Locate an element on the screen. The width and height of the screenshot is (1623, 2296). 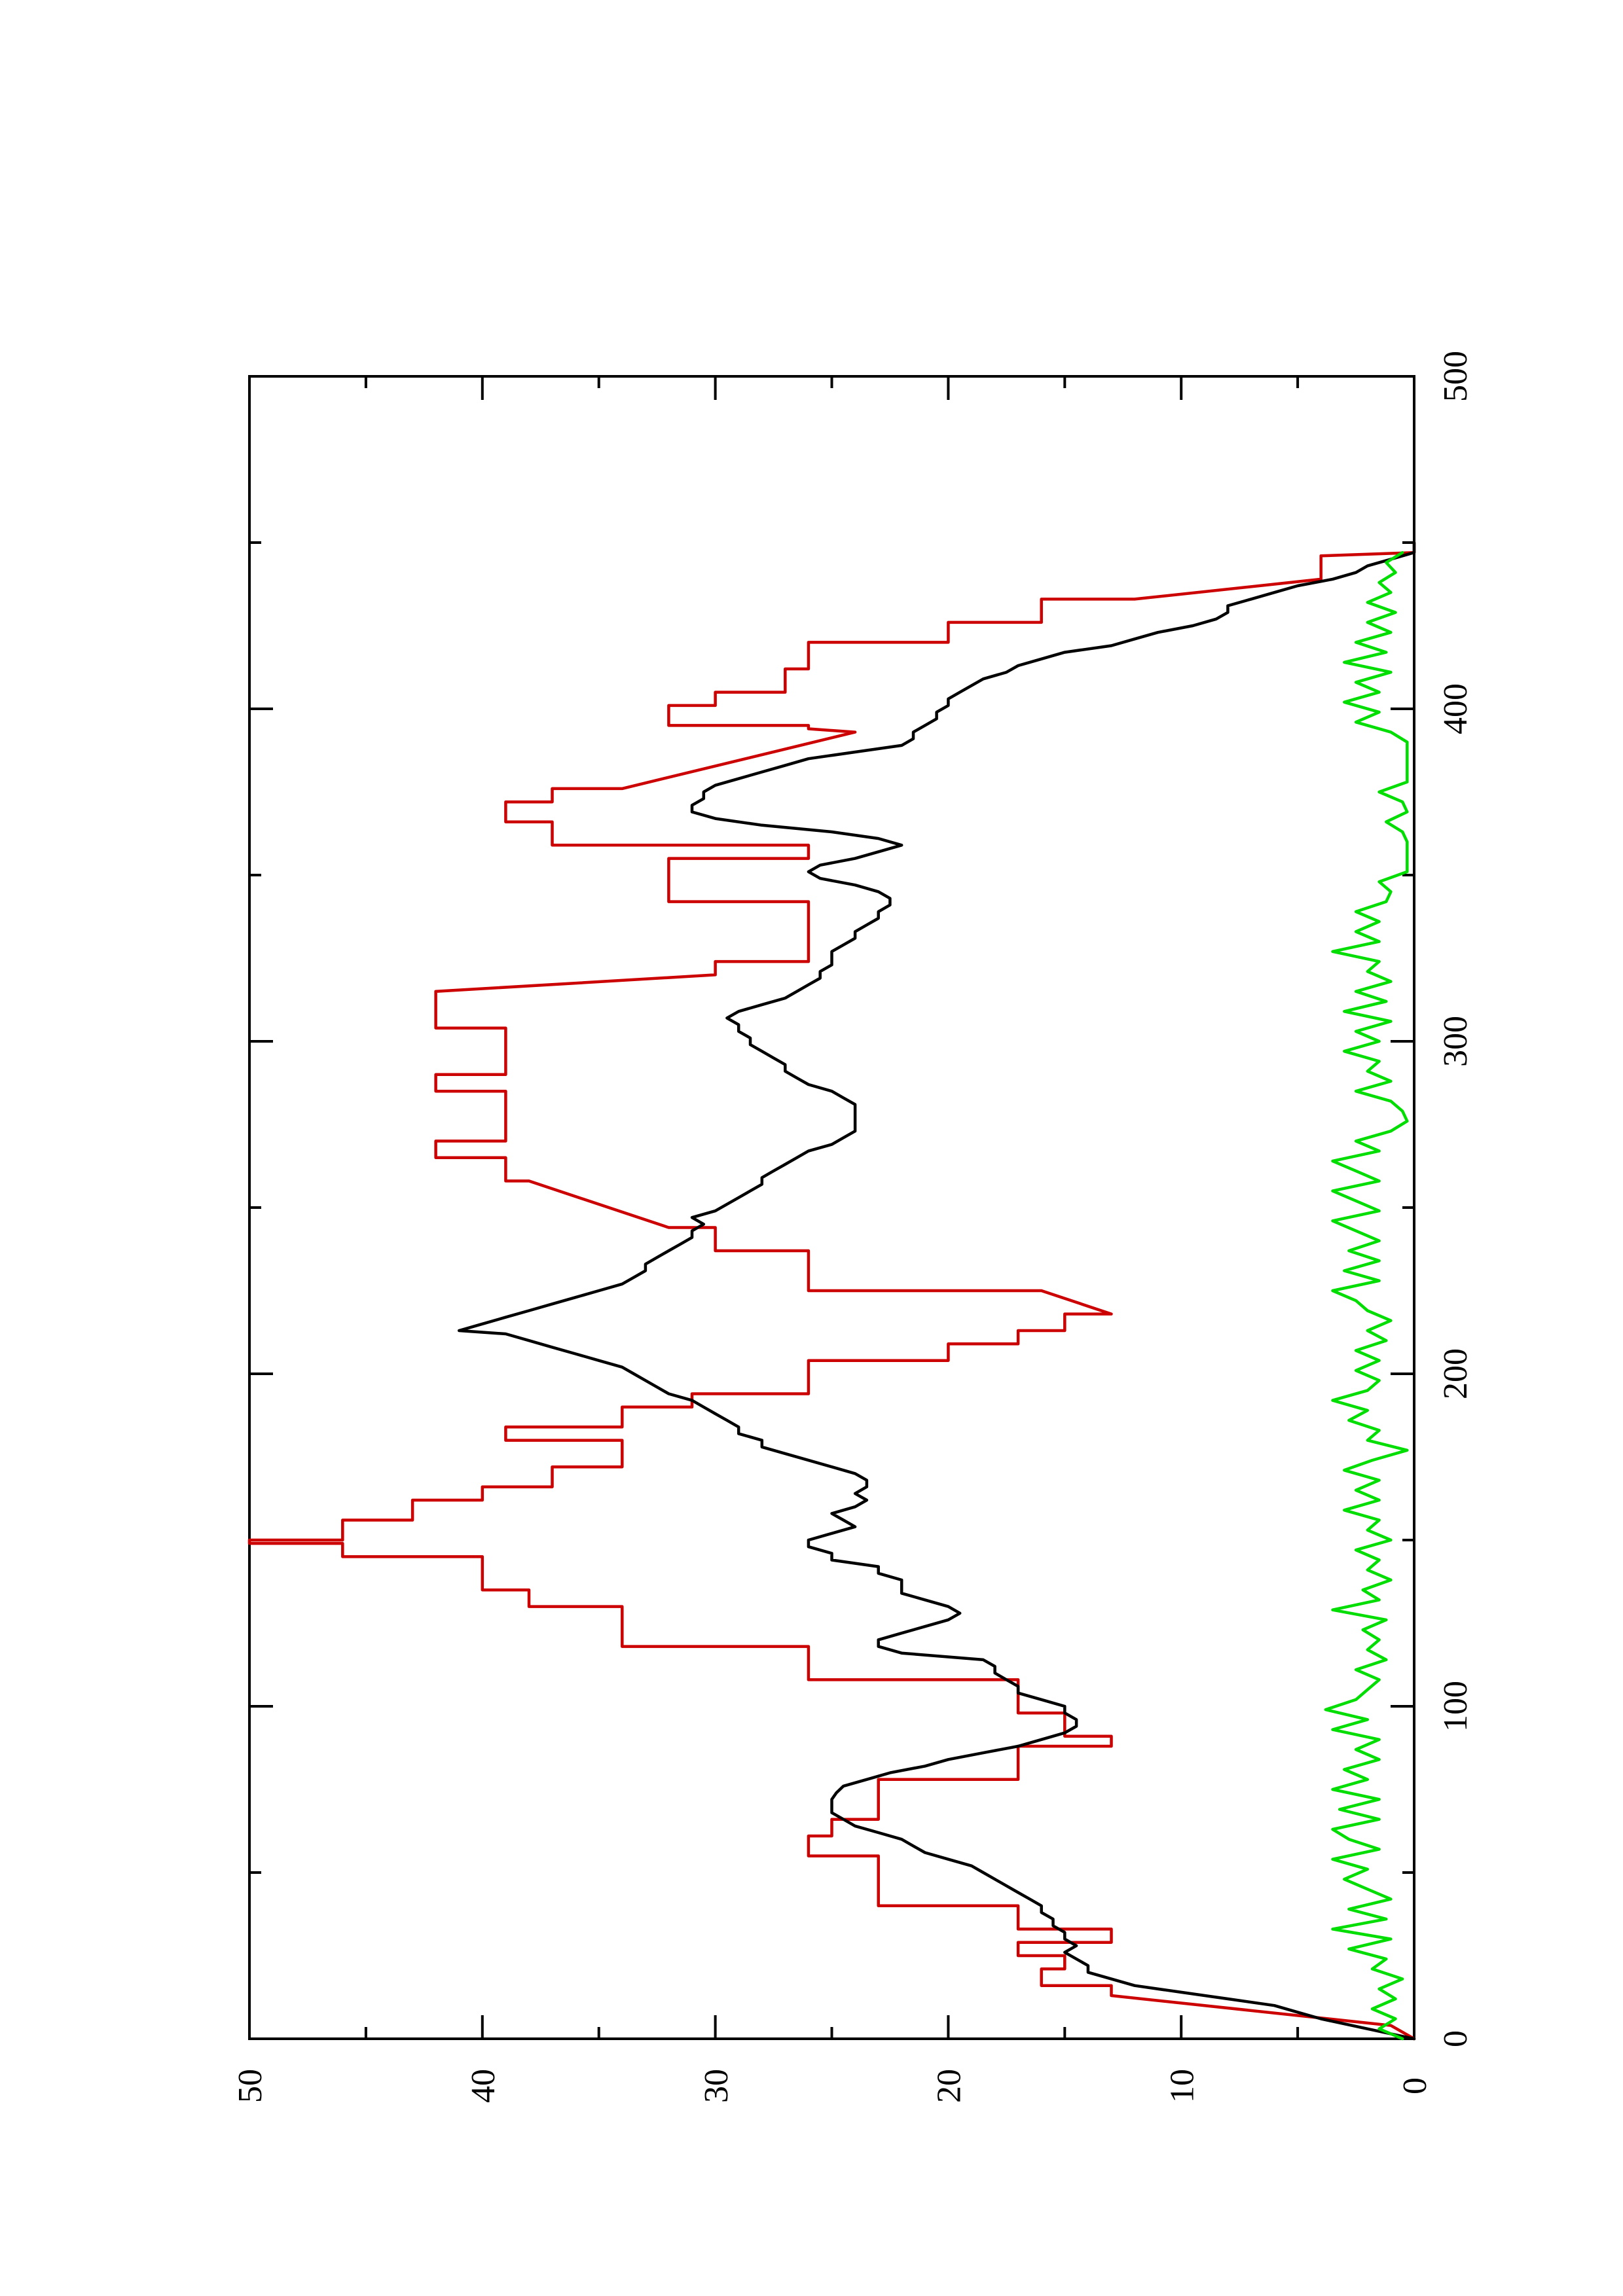
y-tick-label: 0 is located at coordinates (1415, 2085).